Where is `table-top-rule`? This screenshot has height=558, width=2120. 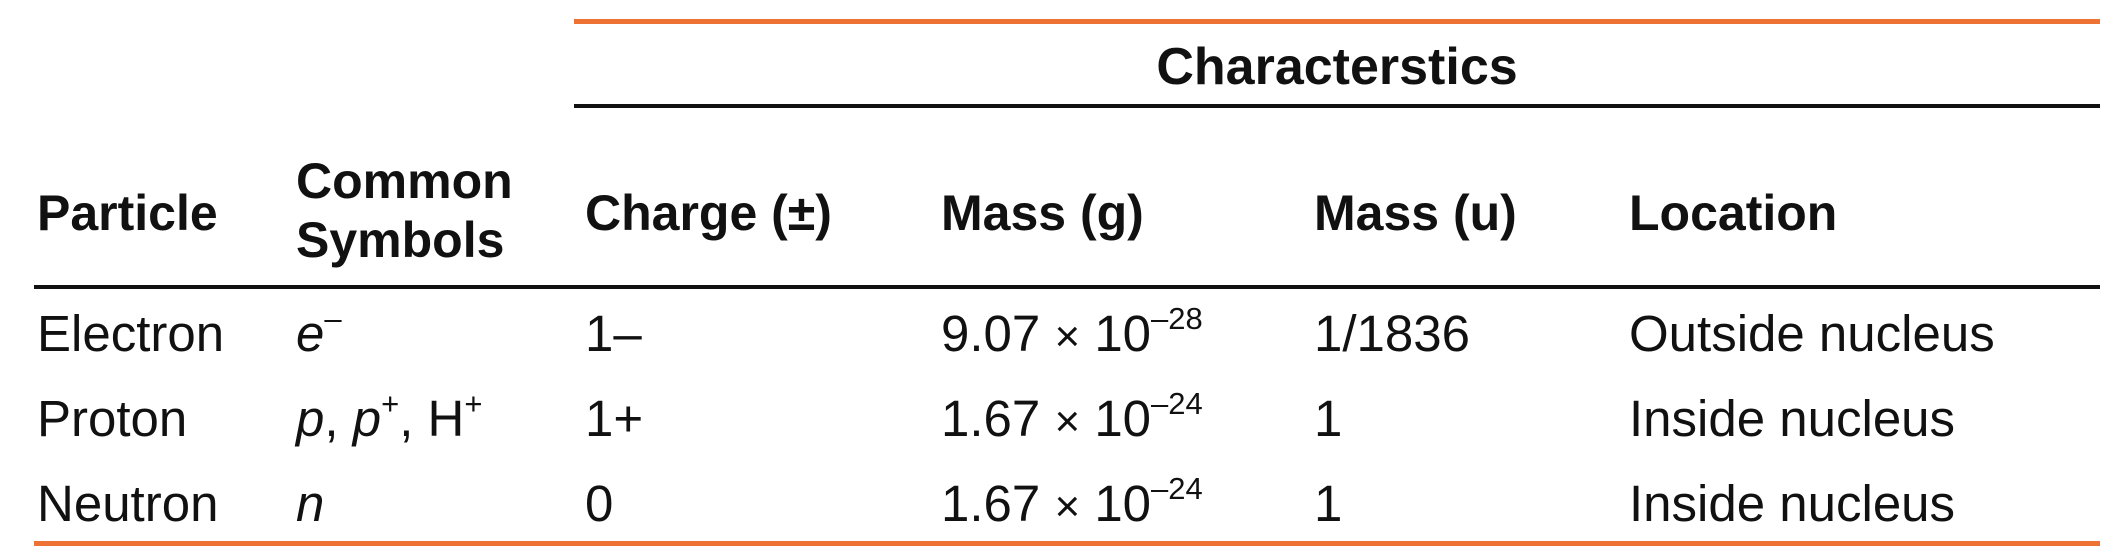 table-top-rule is located at coordinates (1337, 21).